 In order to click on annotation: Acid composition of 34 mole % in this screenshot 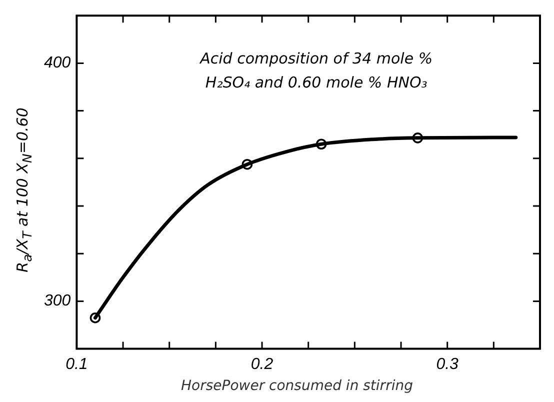, I will do `click(316, 59)`.